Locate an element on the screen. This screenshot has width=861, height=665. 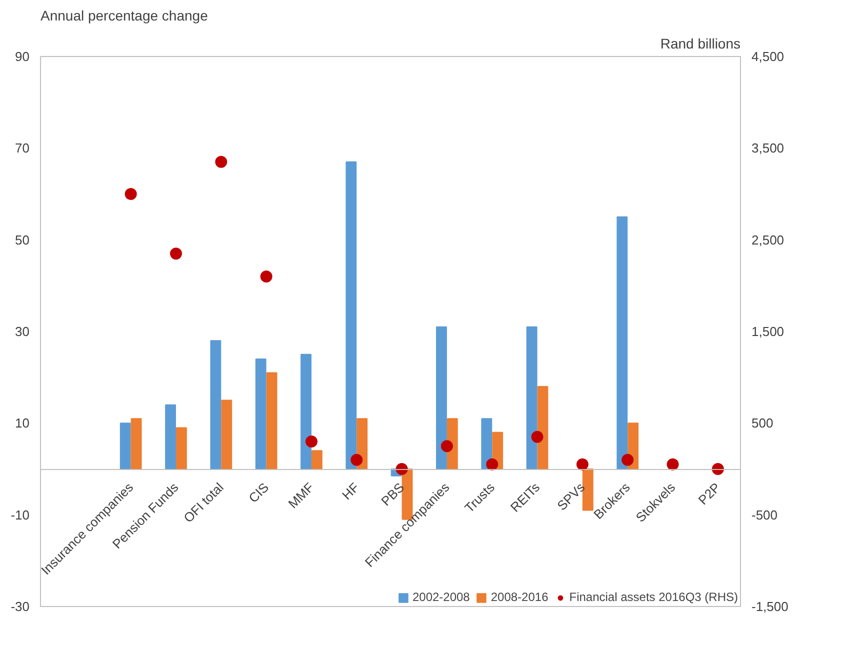
y-tick-label: 90 is located at coordinates (22, 56).